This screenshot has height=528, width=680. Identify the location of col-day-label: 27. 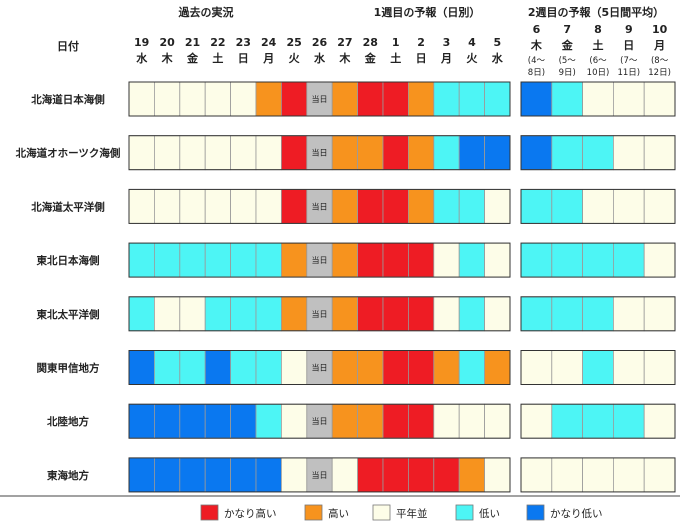
(344, 42).